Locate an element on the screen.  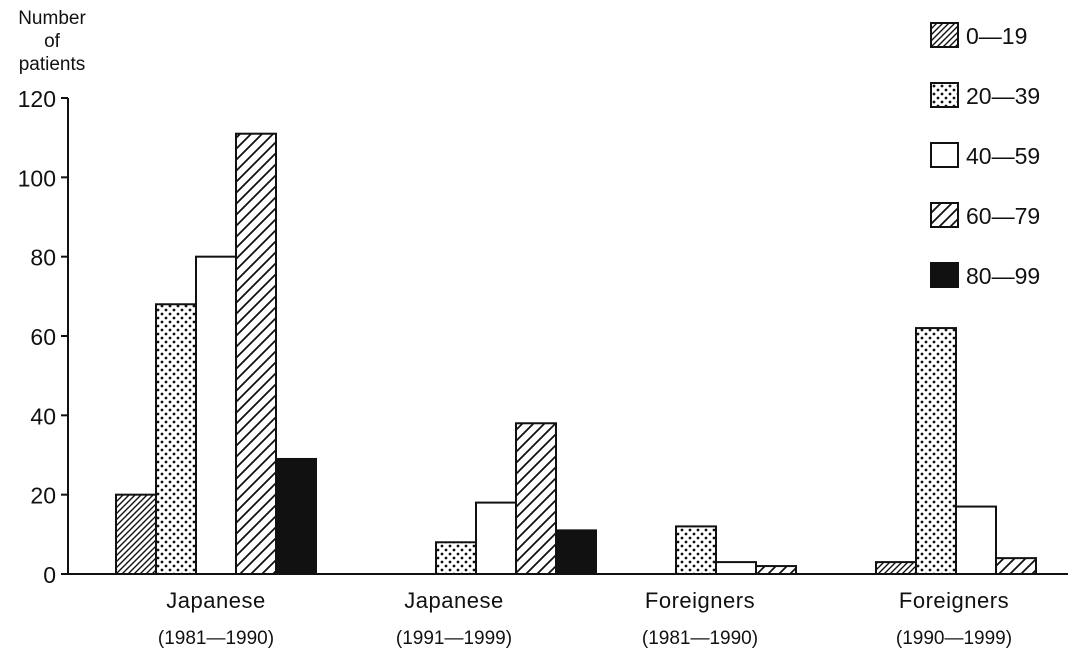
y-axis-label-line: Number is located at coordinates (52, 18).